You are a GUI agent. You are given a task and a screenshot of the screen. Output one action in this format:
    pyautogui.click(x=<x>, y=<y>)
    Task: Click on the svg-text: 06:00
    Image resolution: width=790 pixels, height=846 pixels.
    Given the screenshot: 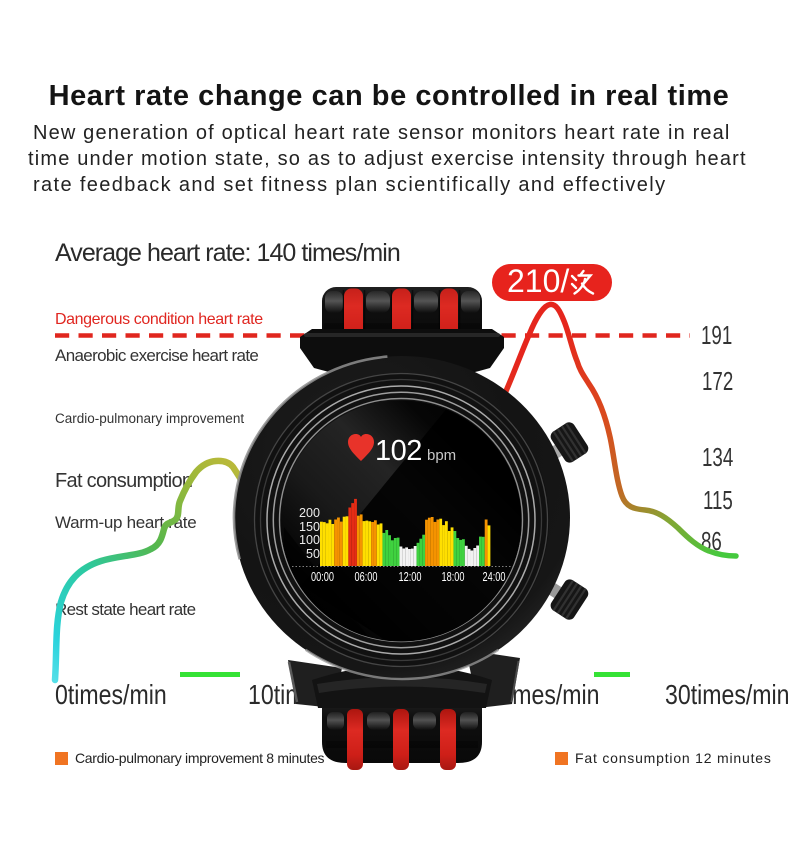 What is the action you would take?
    pyautogui.click(x=366, y=577)
    